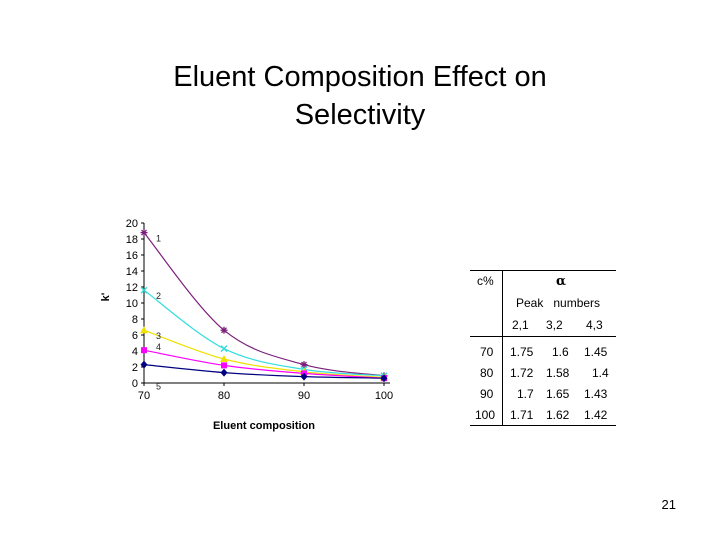 Image resolution: width=720 pixels, height=540 pixels. I want to click on table-row-concentration: 70, so click(487, 352).